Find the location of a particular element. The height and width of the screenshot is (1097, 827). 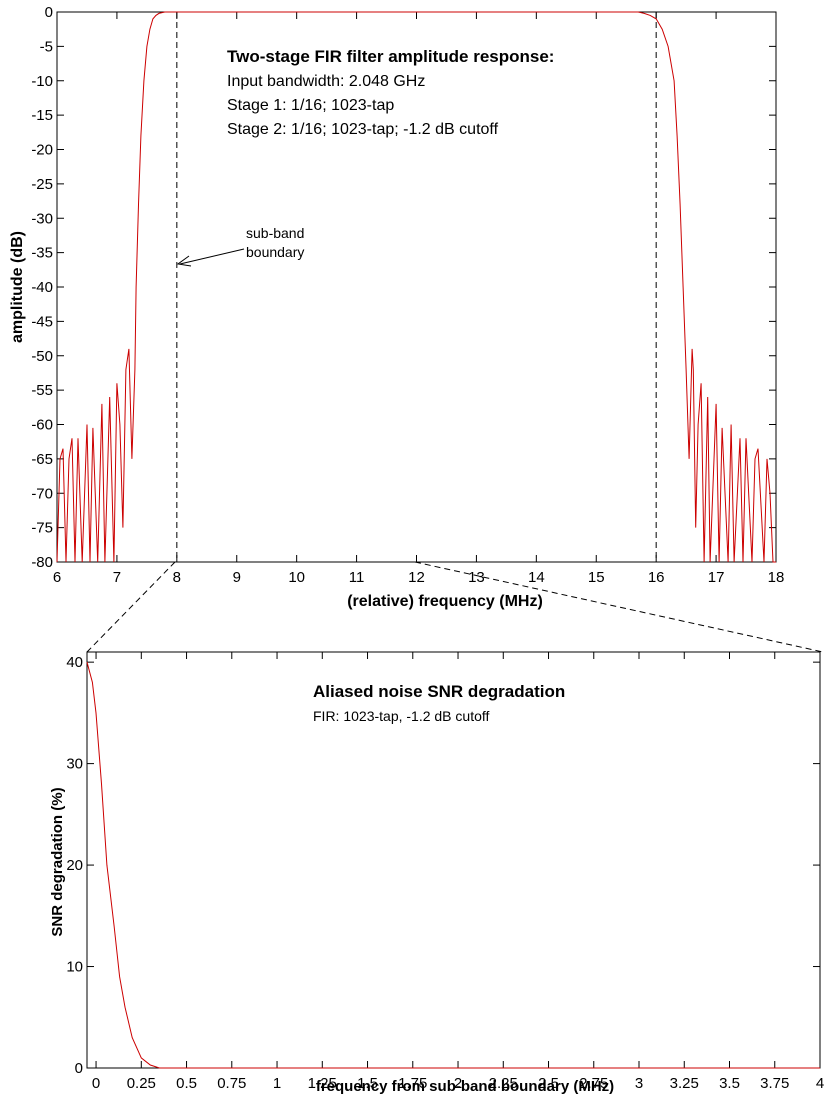

top-y-tick-label: -45 is located at coordinates (42, 321).